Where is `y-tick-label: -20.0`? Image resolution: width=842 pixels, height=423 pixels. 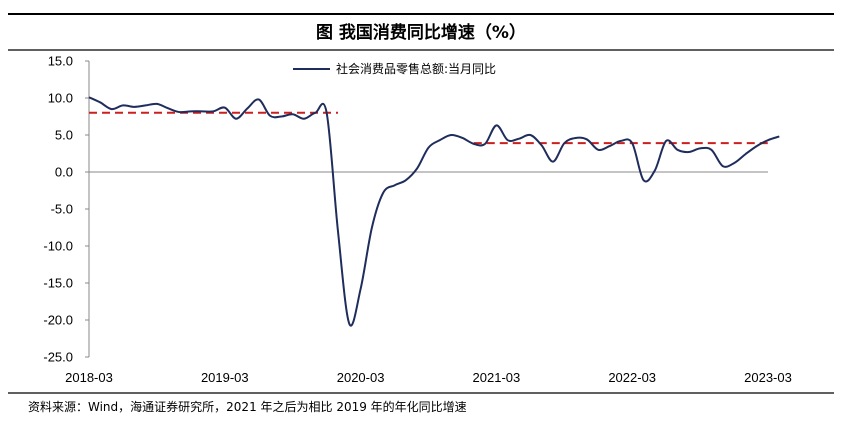
y-tick-label: -20.0 is located at coordinates (58, 320).